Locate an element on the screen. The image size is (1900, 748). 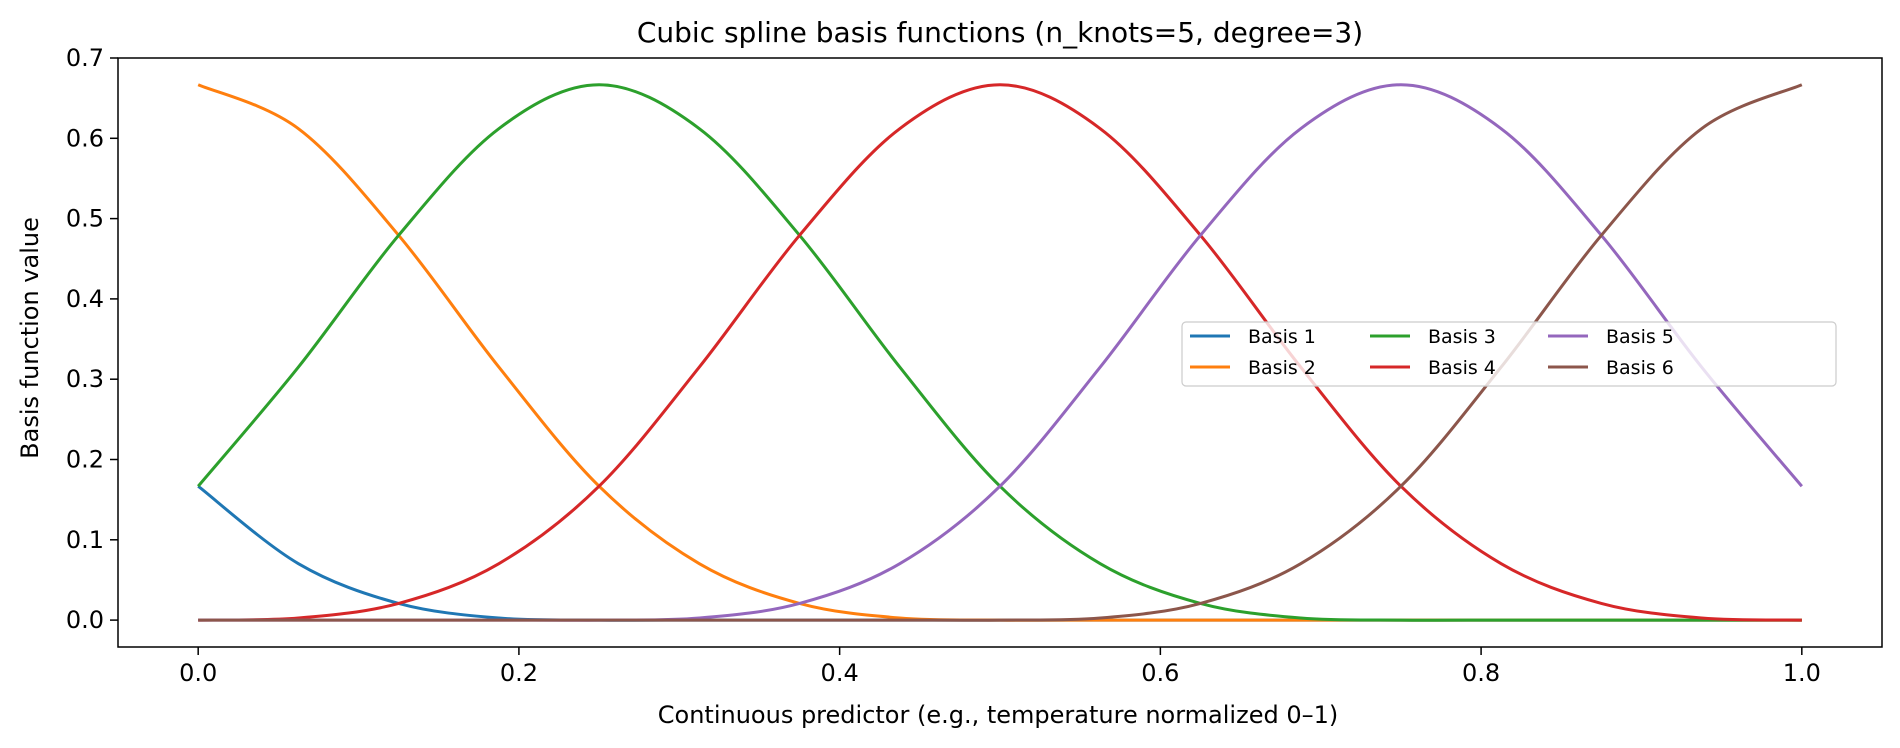
legend-box is located at coordinates (1509, 354).